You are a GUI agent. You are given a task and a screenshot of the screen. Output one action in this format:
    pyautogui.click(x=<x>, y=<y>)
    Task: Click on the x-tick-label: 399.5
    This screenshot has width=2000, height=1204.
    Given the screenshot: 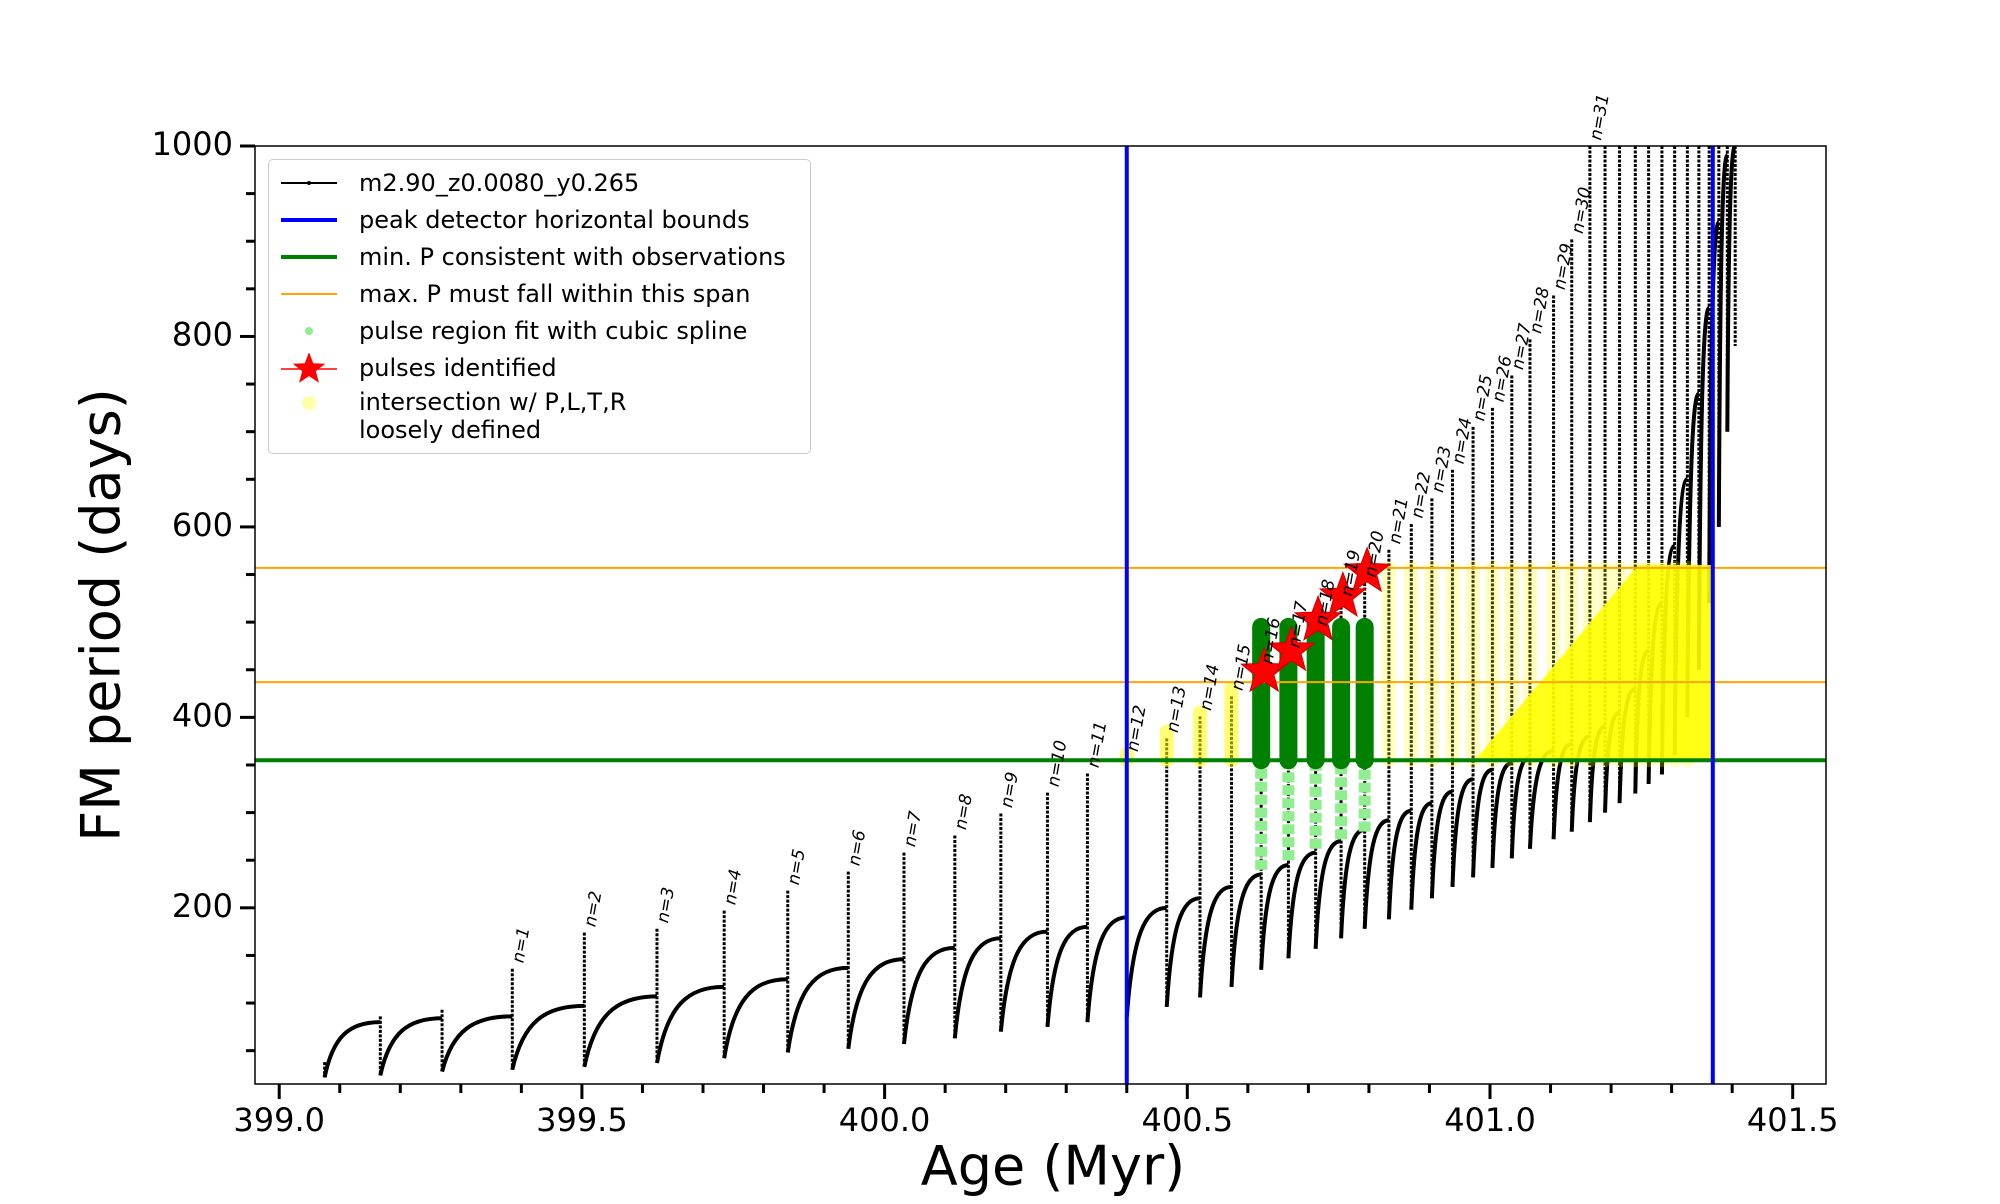 What is the action you would take?
    pyautogui.click(x=582, y=1120)
    